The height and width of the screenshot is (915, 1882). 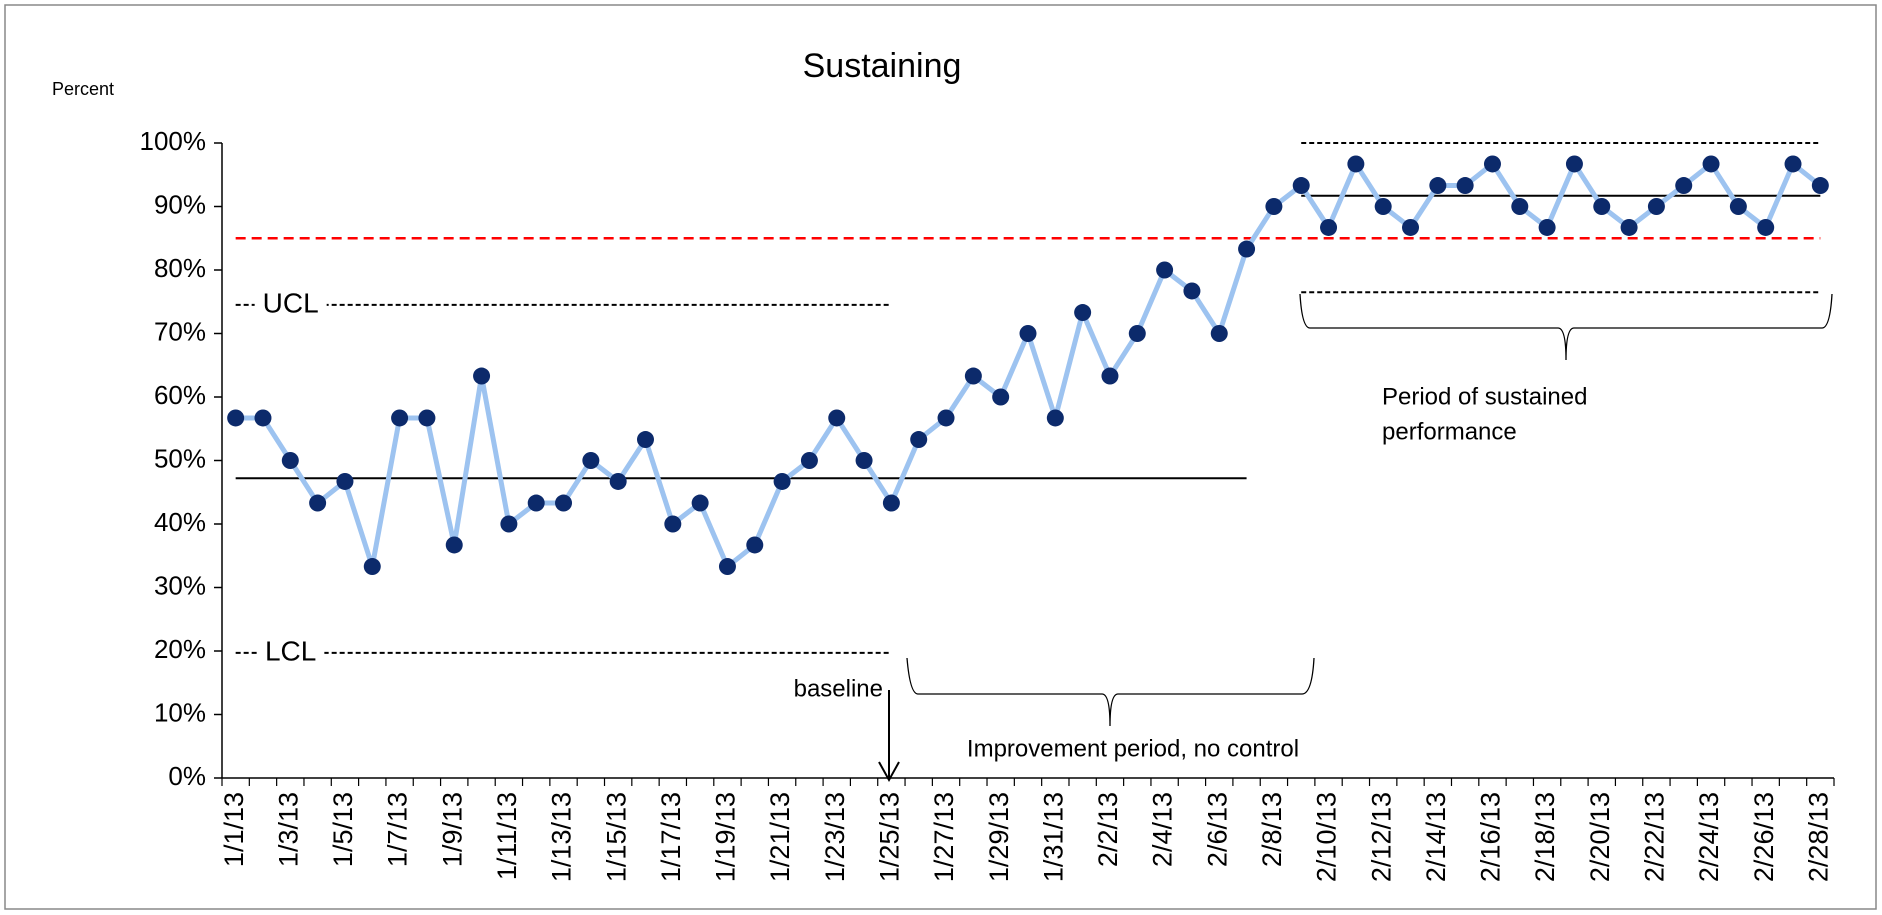 I want to click on x-tick-label: 1/23/13, so click(x=835, y=837).